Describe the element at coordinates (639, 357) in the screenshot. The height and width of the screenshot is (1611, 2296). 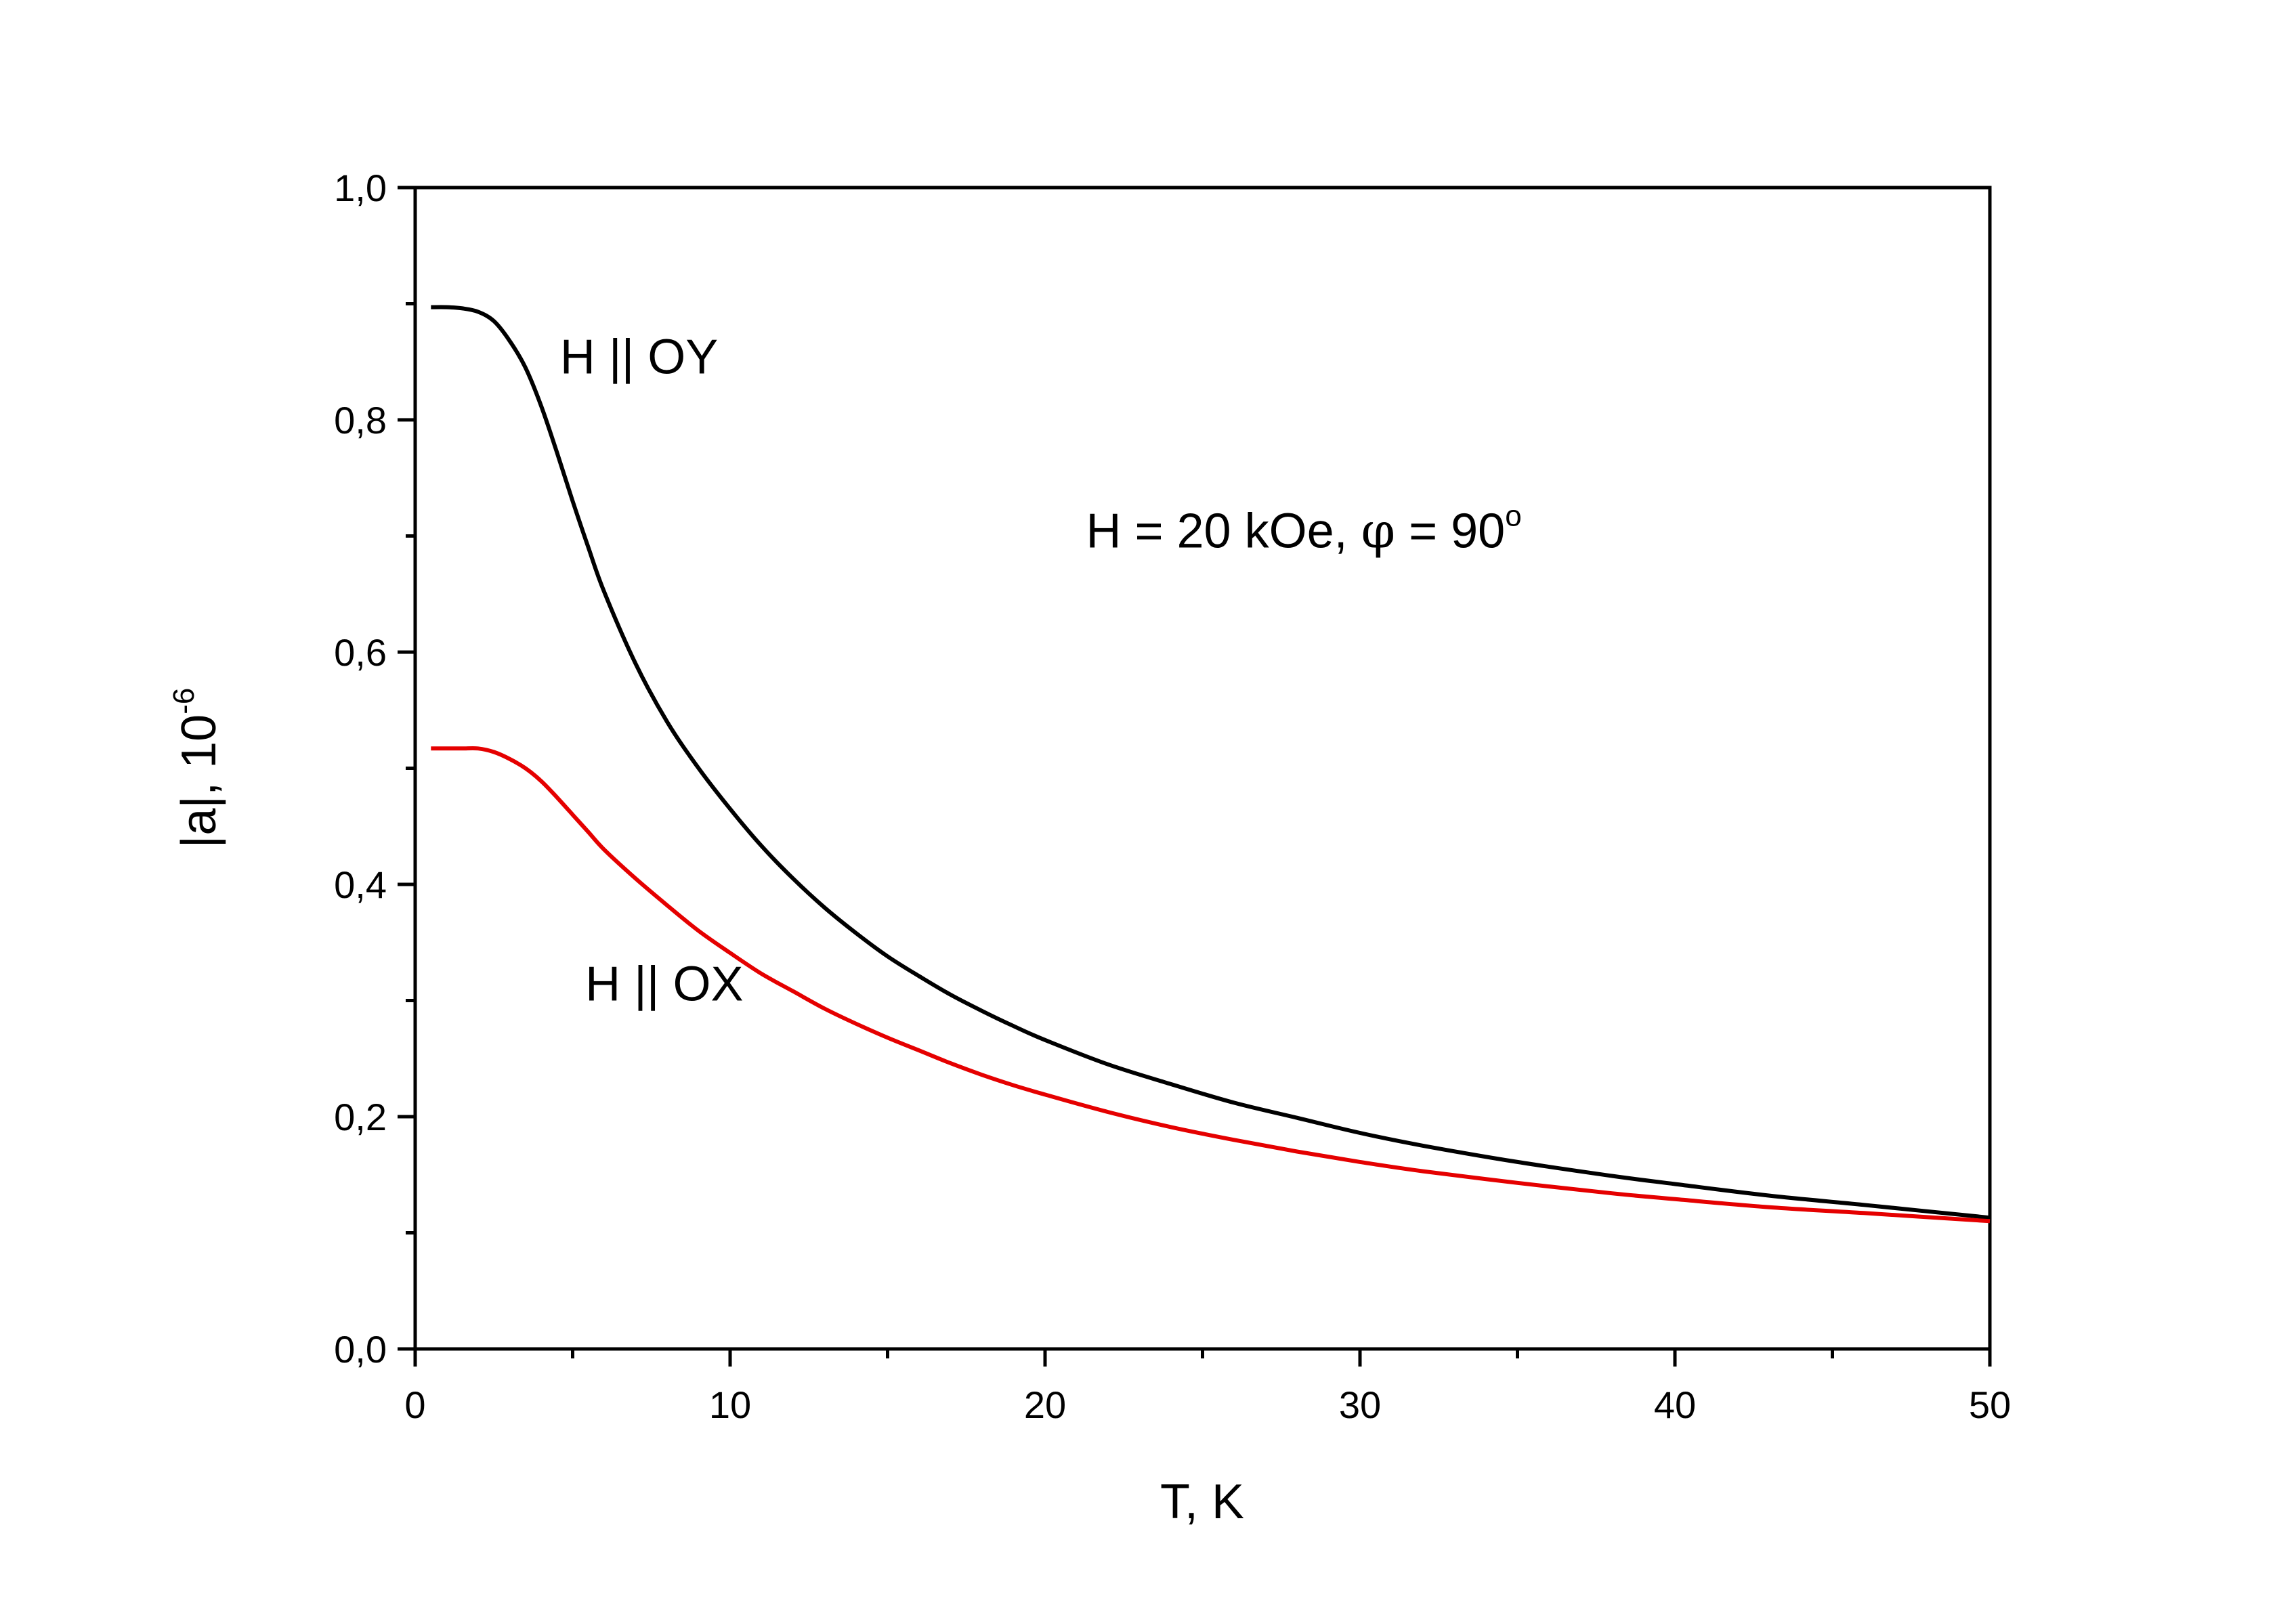
I see `annotation-h-parallel-oy: H || OY` at that location.